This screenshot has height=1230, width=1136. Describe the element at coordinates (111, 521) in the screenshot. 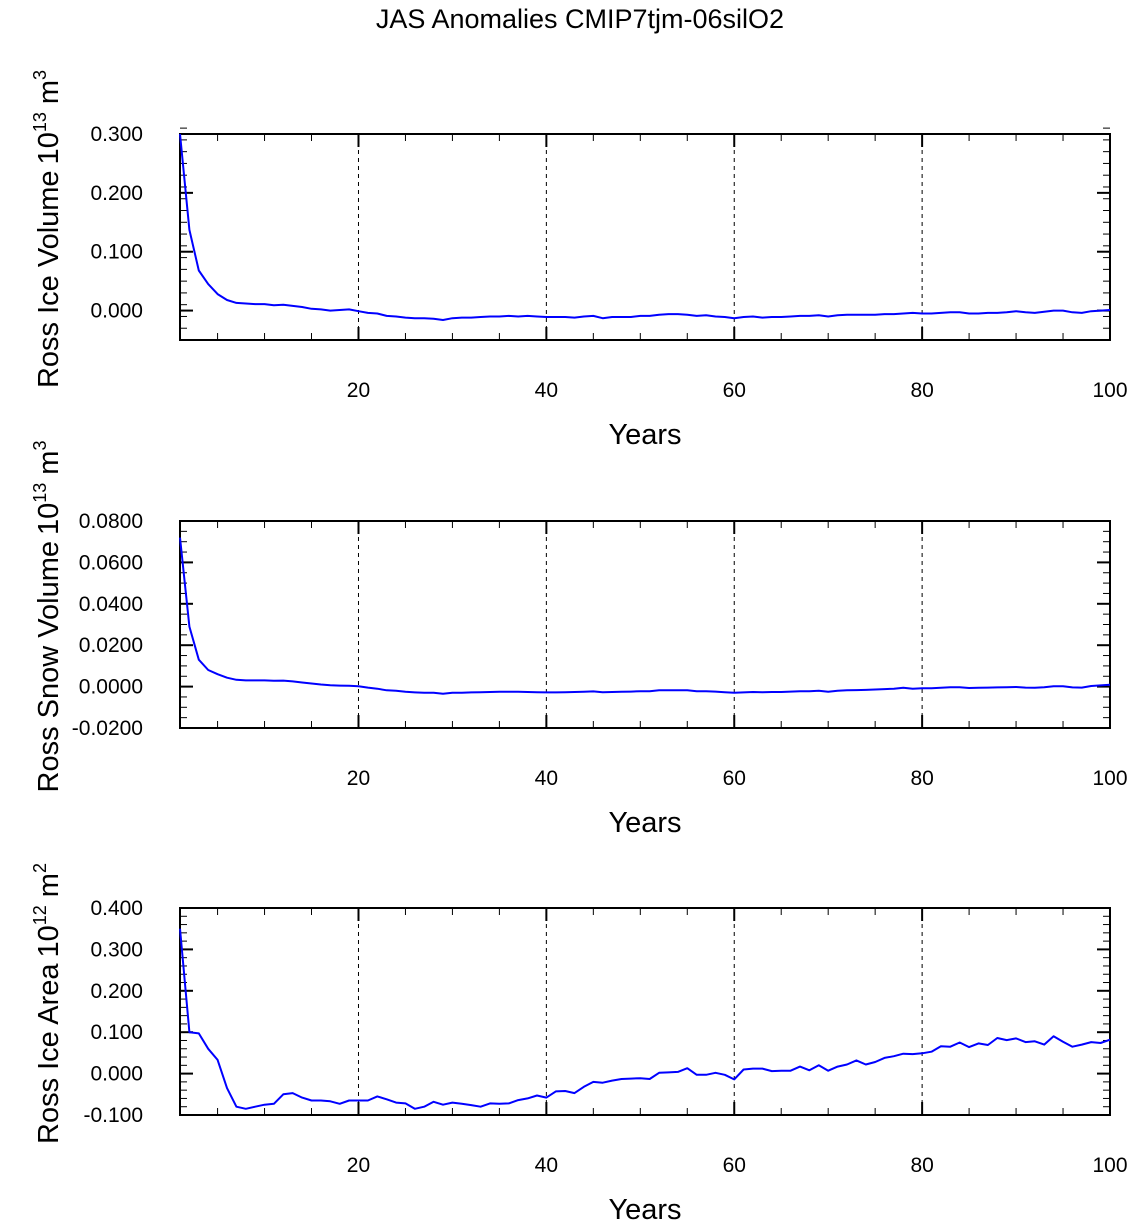

I see `y-tick-label: 0.0800` at that location.